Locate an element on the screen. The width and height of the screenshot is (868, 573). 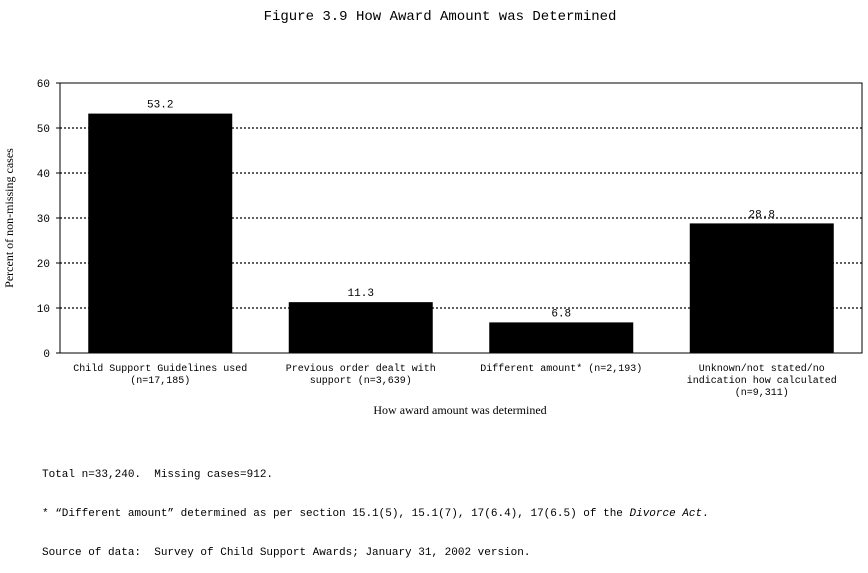
category-label-4-line-2: indication how calculated is located at coordinates (762, 381).